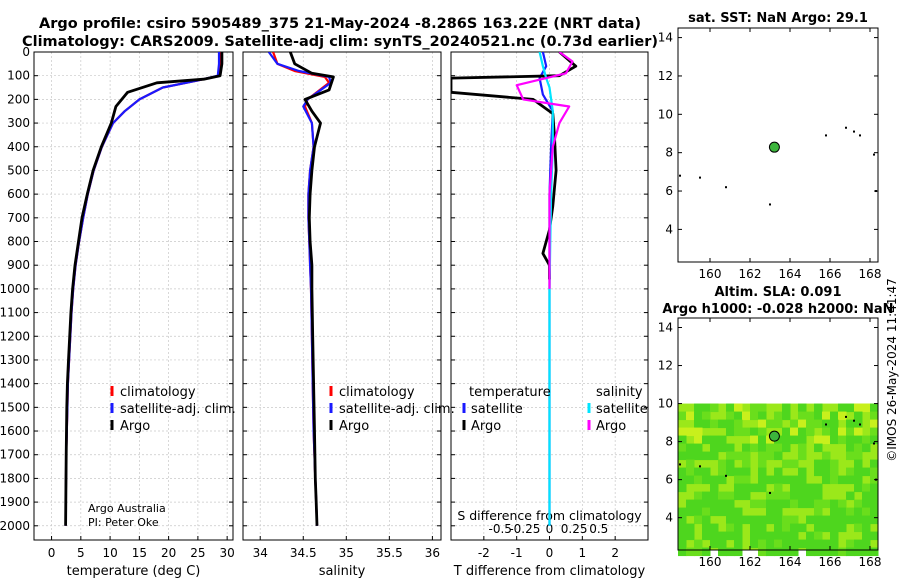  I want to click on s-tick-label: 0.25, so click(574, 529).